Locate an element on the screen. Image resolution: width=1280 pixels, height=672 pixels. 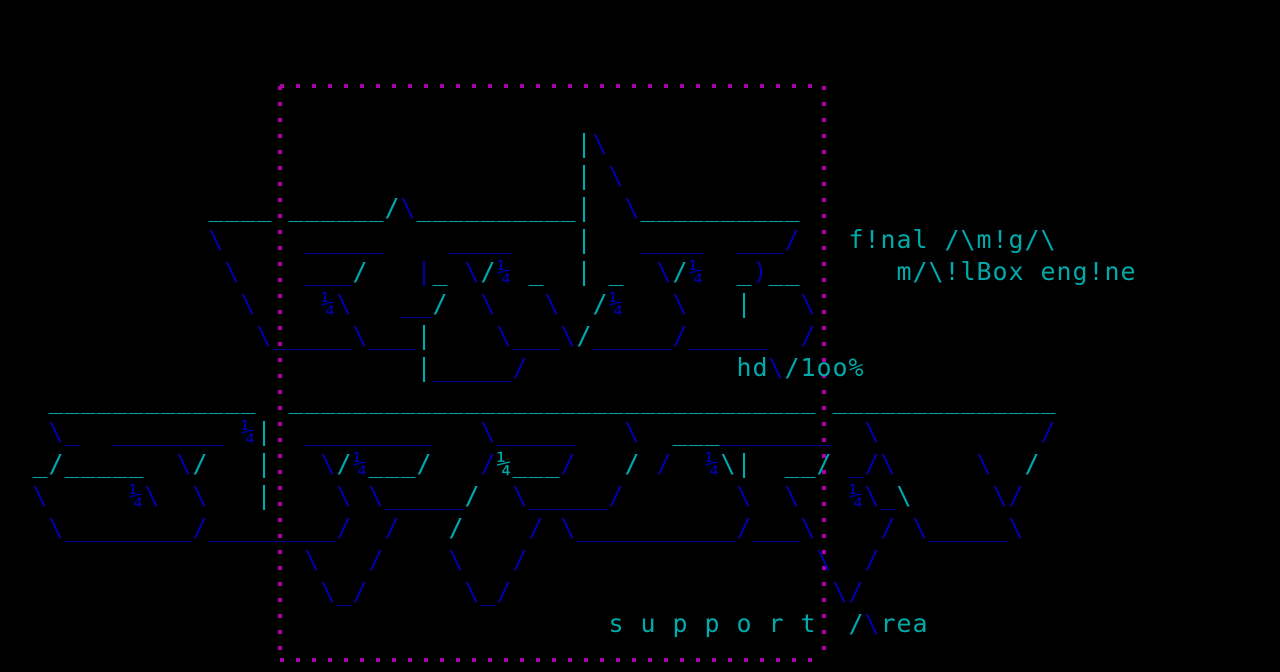
art-char: n is located at coordinates (1112, 271).